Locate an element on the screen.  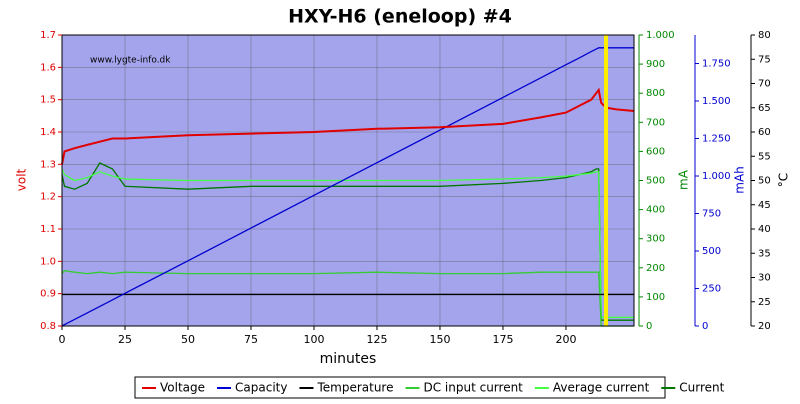
y4-tick-label: 20 is located at coordinates (764, 326).